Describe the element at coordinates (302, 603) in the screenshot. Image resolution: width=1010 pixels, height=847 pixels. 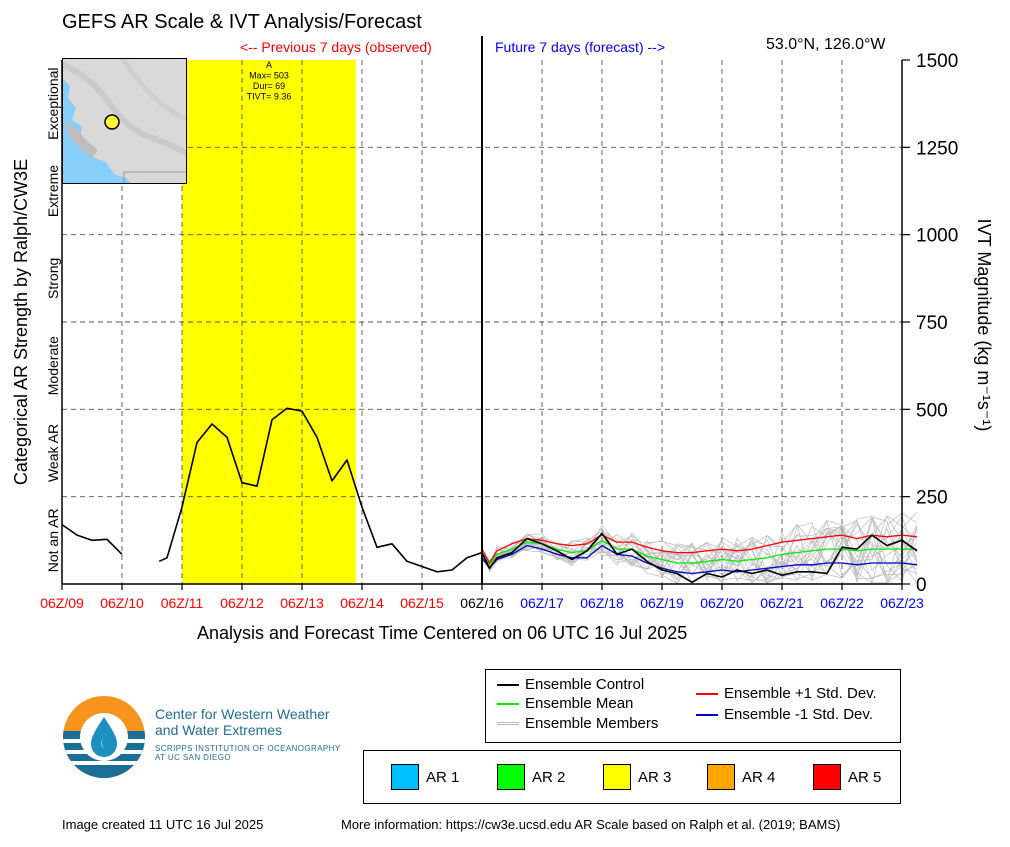
I see `x-tick-label: 06Z/13` at that location.